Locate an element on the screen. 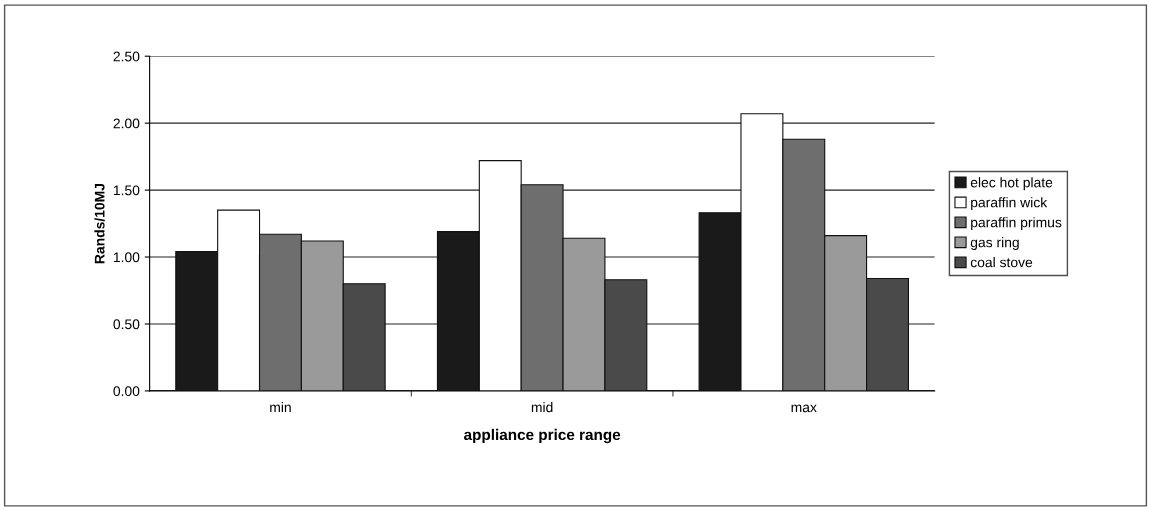 The height and width of the screenshot is (511, 1151). legend-label: paraffin primus is located at coordinates (1016, 224).